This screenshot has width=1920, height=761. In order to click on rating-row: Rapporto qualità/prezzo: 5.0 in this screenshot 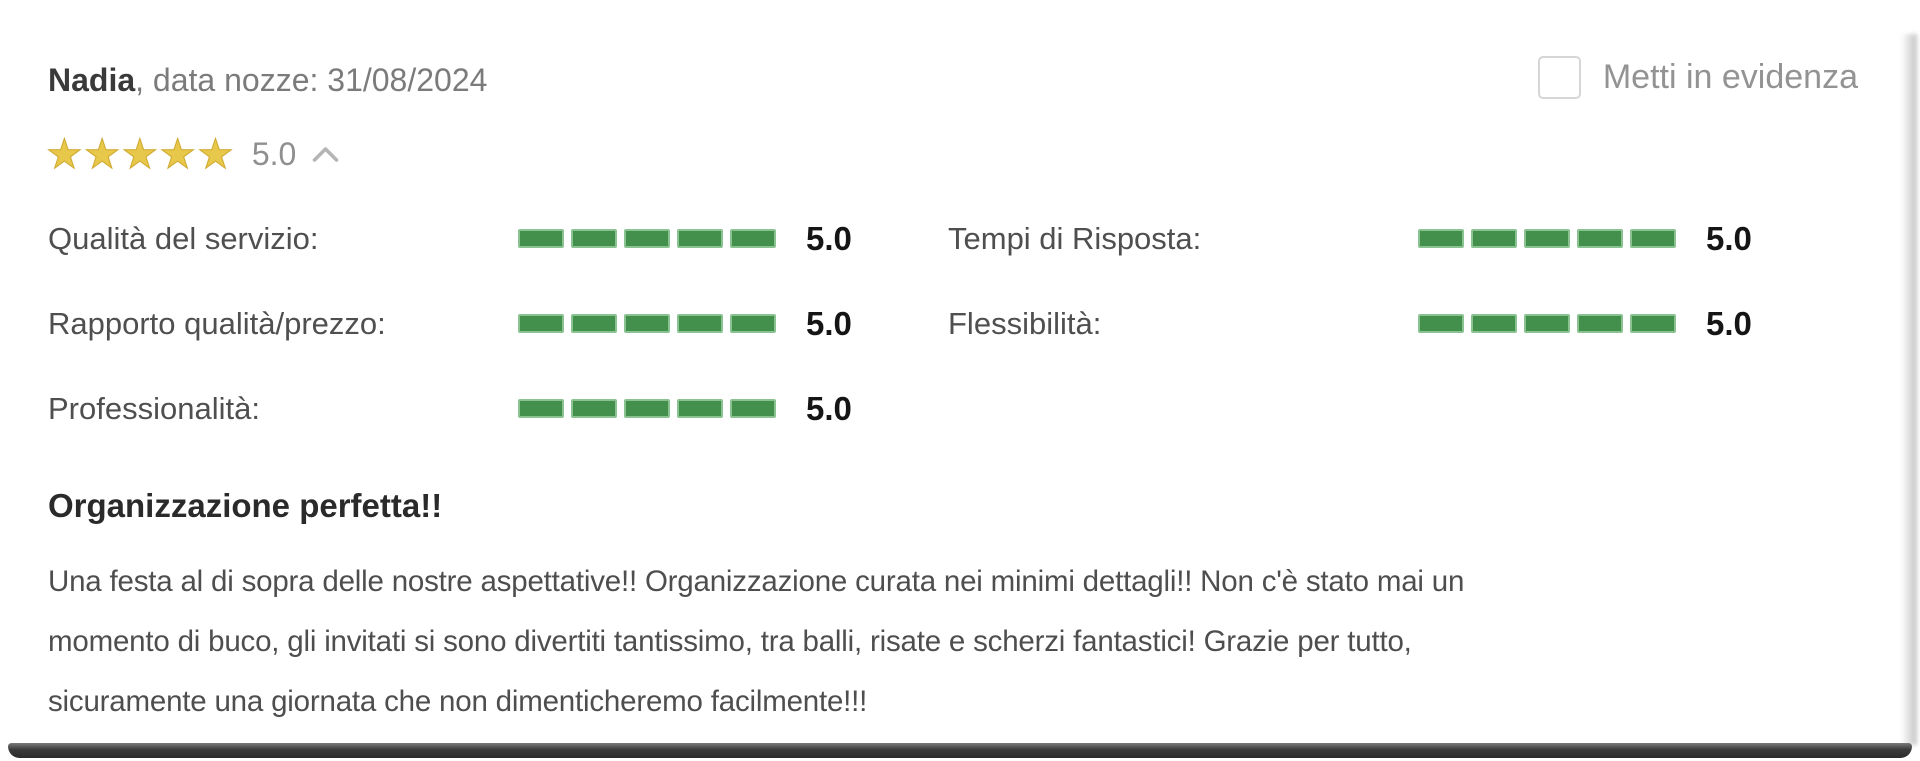, I will do `click(478, 323)`.